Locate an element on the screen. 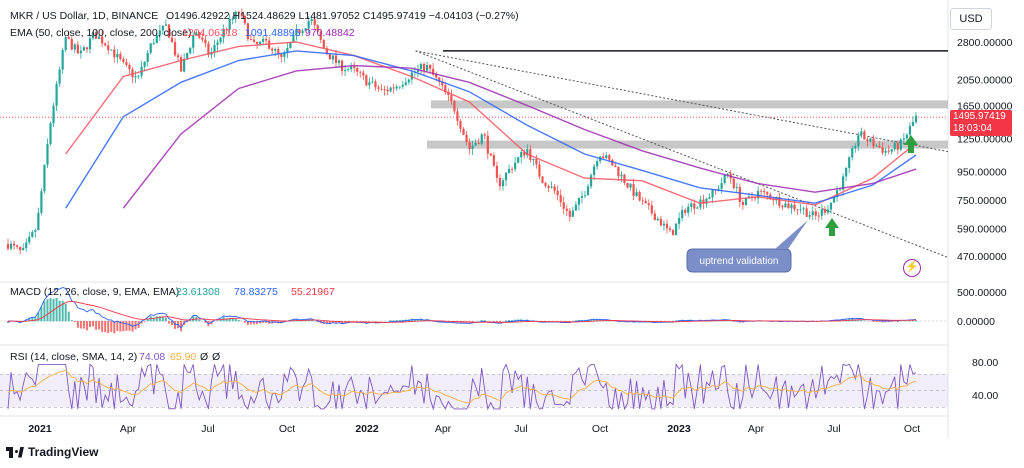 Image resolution: width=1024 pixels, height=468 pixels. time-tick-label: Jul is located at coordinates (207, 429).